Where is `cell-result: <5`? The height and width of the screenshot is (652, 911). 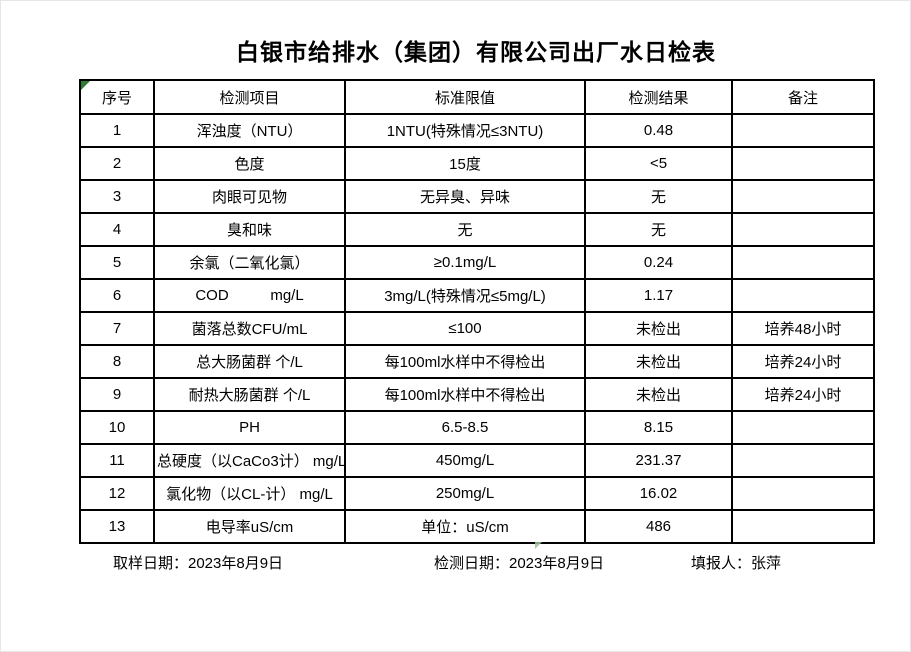 cell-result: <5 is located at coordinates (658, 163).